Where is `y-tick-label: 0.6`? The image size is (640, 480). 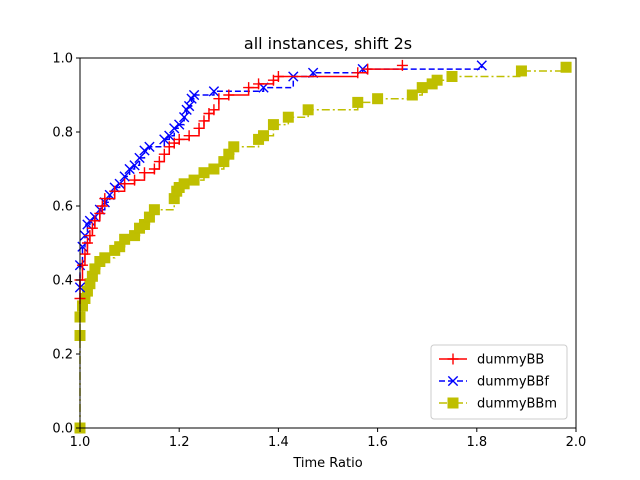 y-tick-label: 0.6 is located at coordinates (62, 207).